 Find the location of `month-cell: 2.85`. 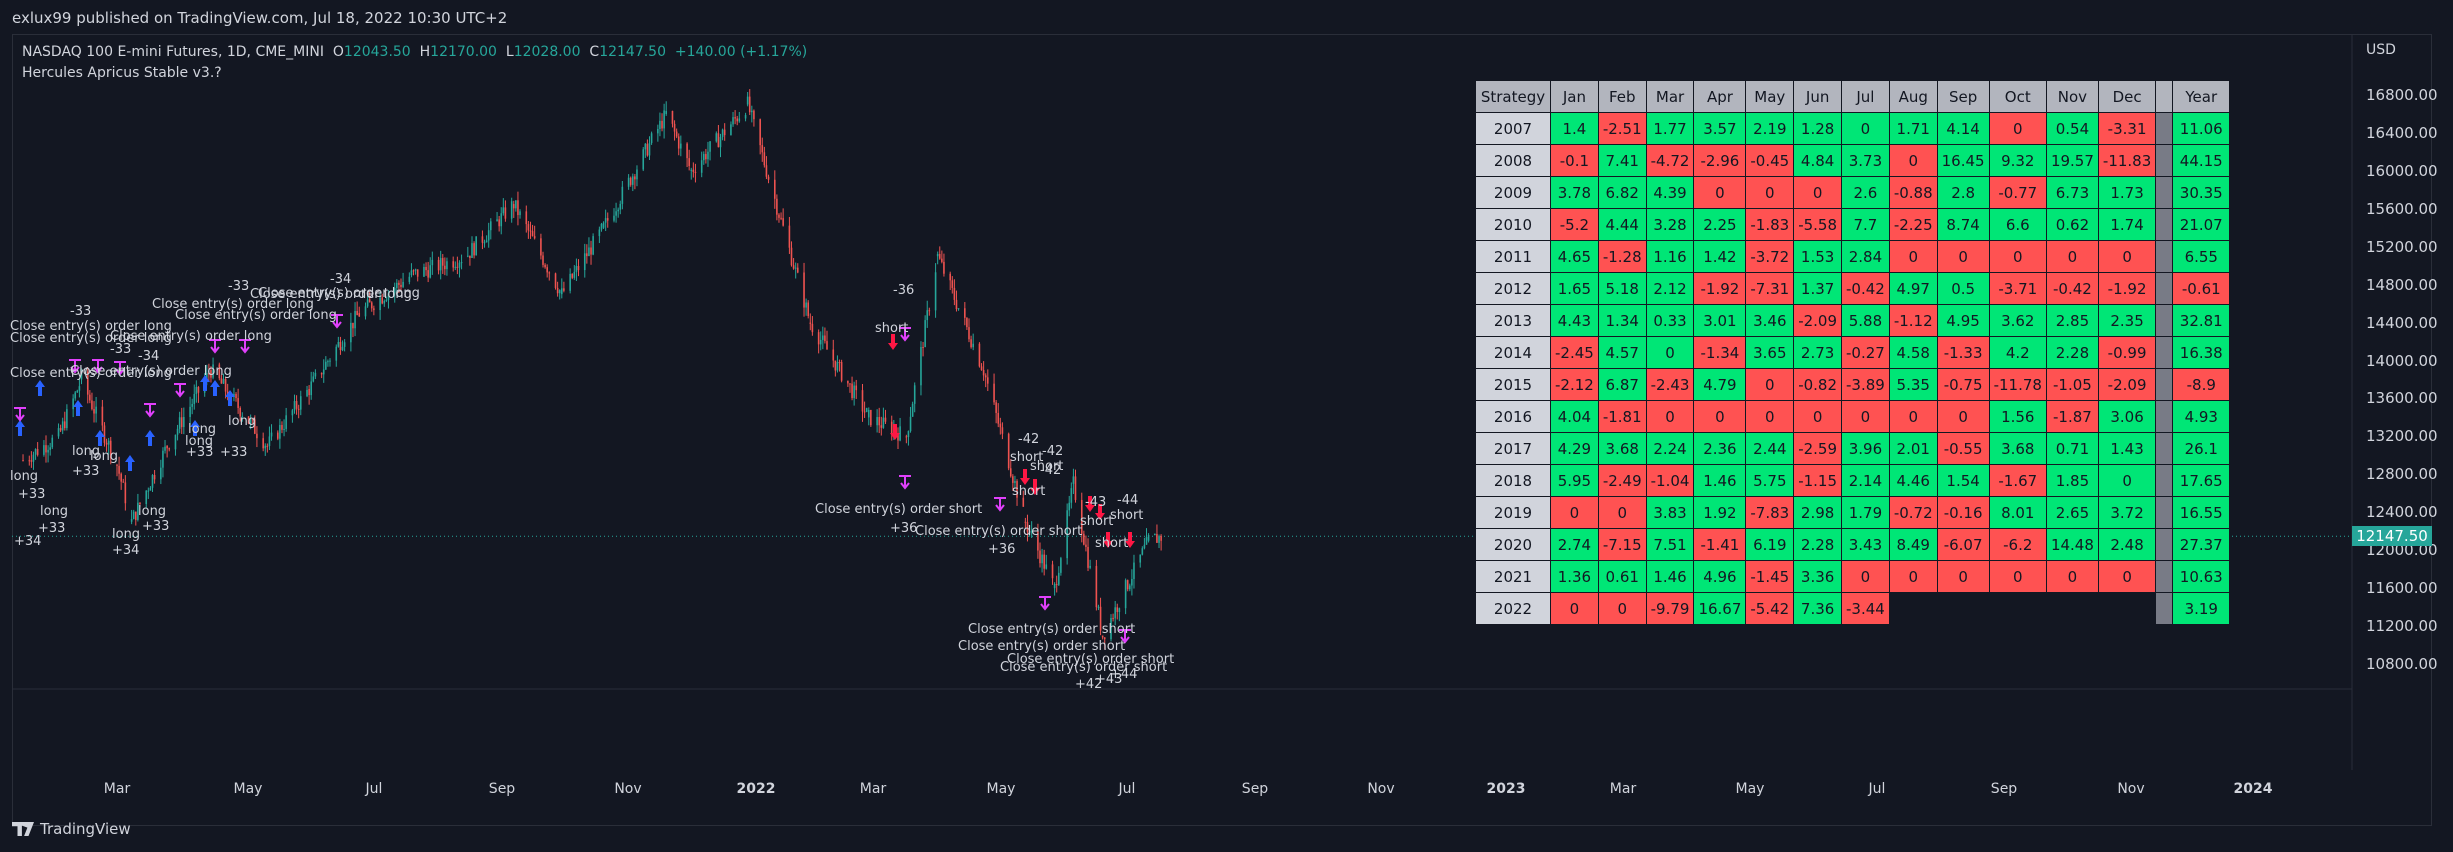

month-cell: 2.85 is located at coordinates (2072, 320).